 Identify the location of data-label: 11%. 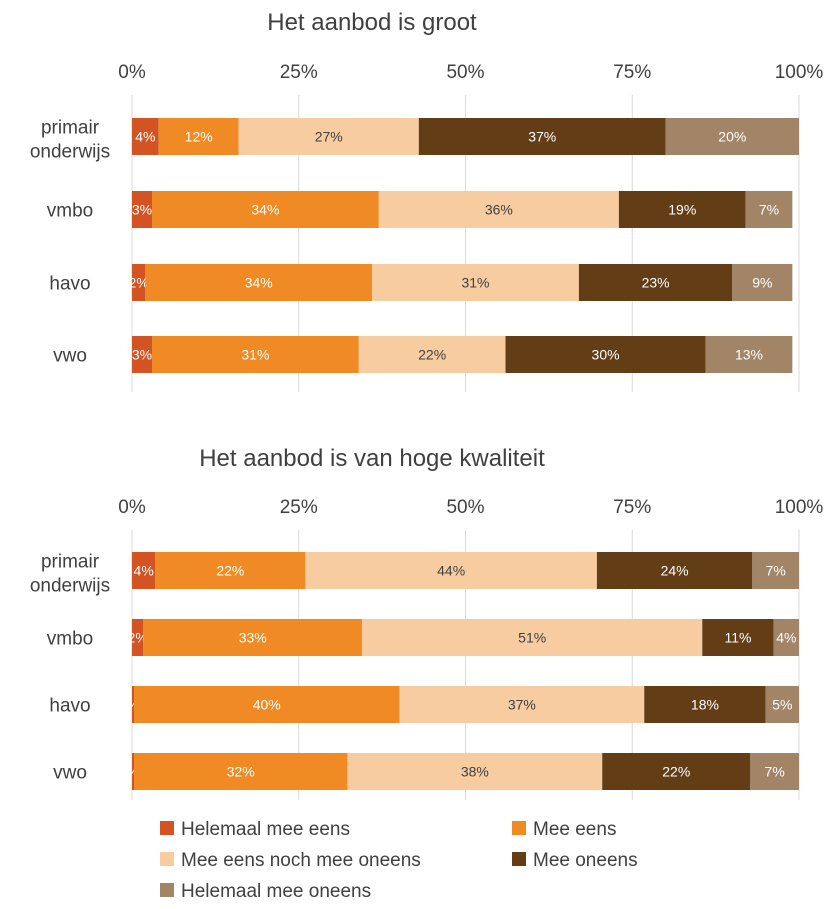
(737, 638).